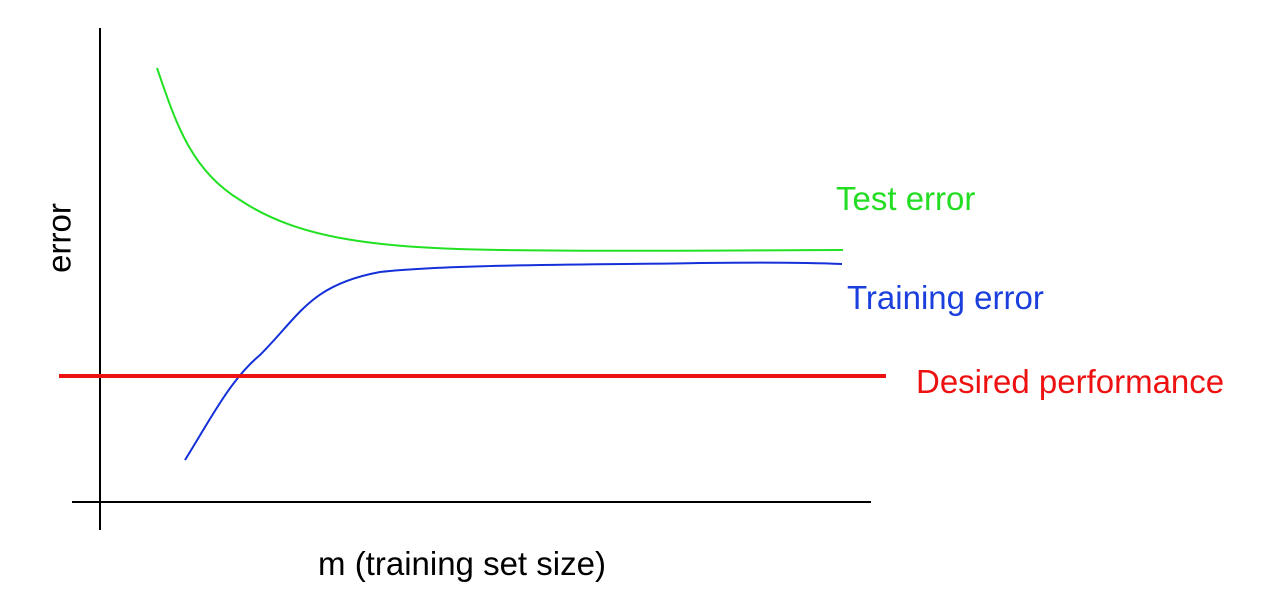 This screenshot has height=598, width=1287. Describe the element at coordinates (905, 198) in the screenshot. I see `curve-label: Test error` at that location.